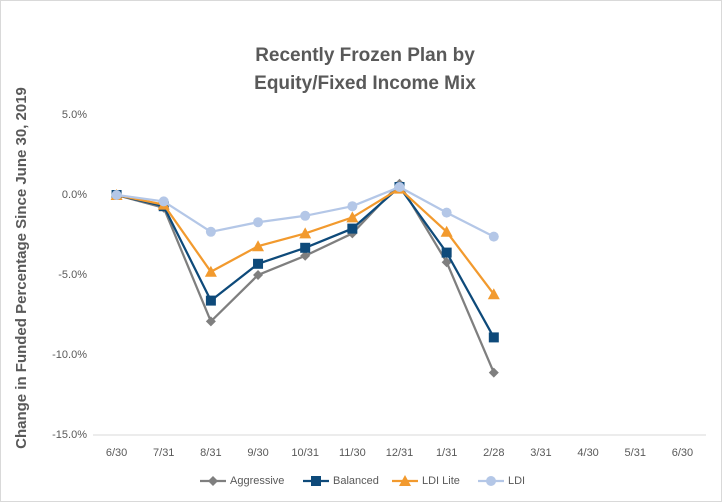 This screenshot has width=723, height=503. Describe the element at coordinates (305, 453) in the screenshot. I see `x-tick-label: 10/31` at that location.